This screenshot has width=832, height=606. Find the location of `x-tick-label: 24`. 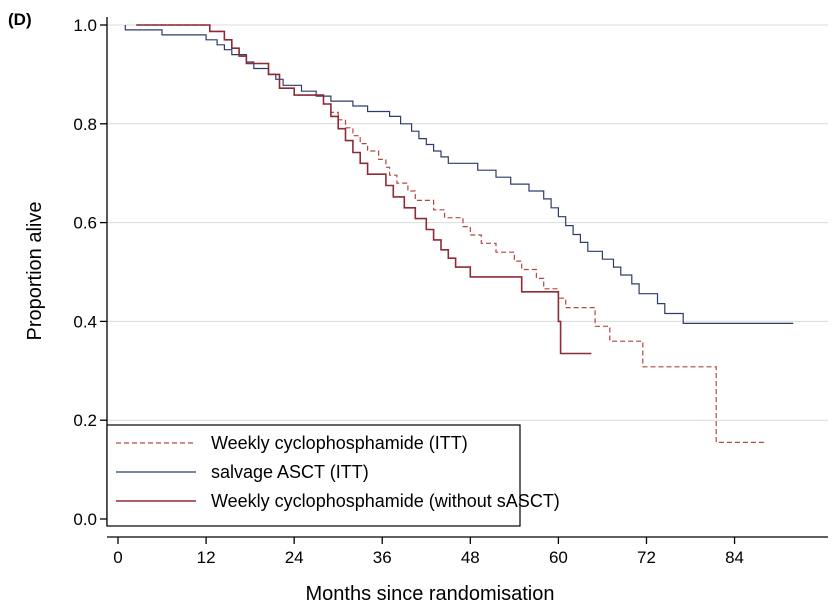

x-tick-label: 24 is located at coordinates (294, 557).